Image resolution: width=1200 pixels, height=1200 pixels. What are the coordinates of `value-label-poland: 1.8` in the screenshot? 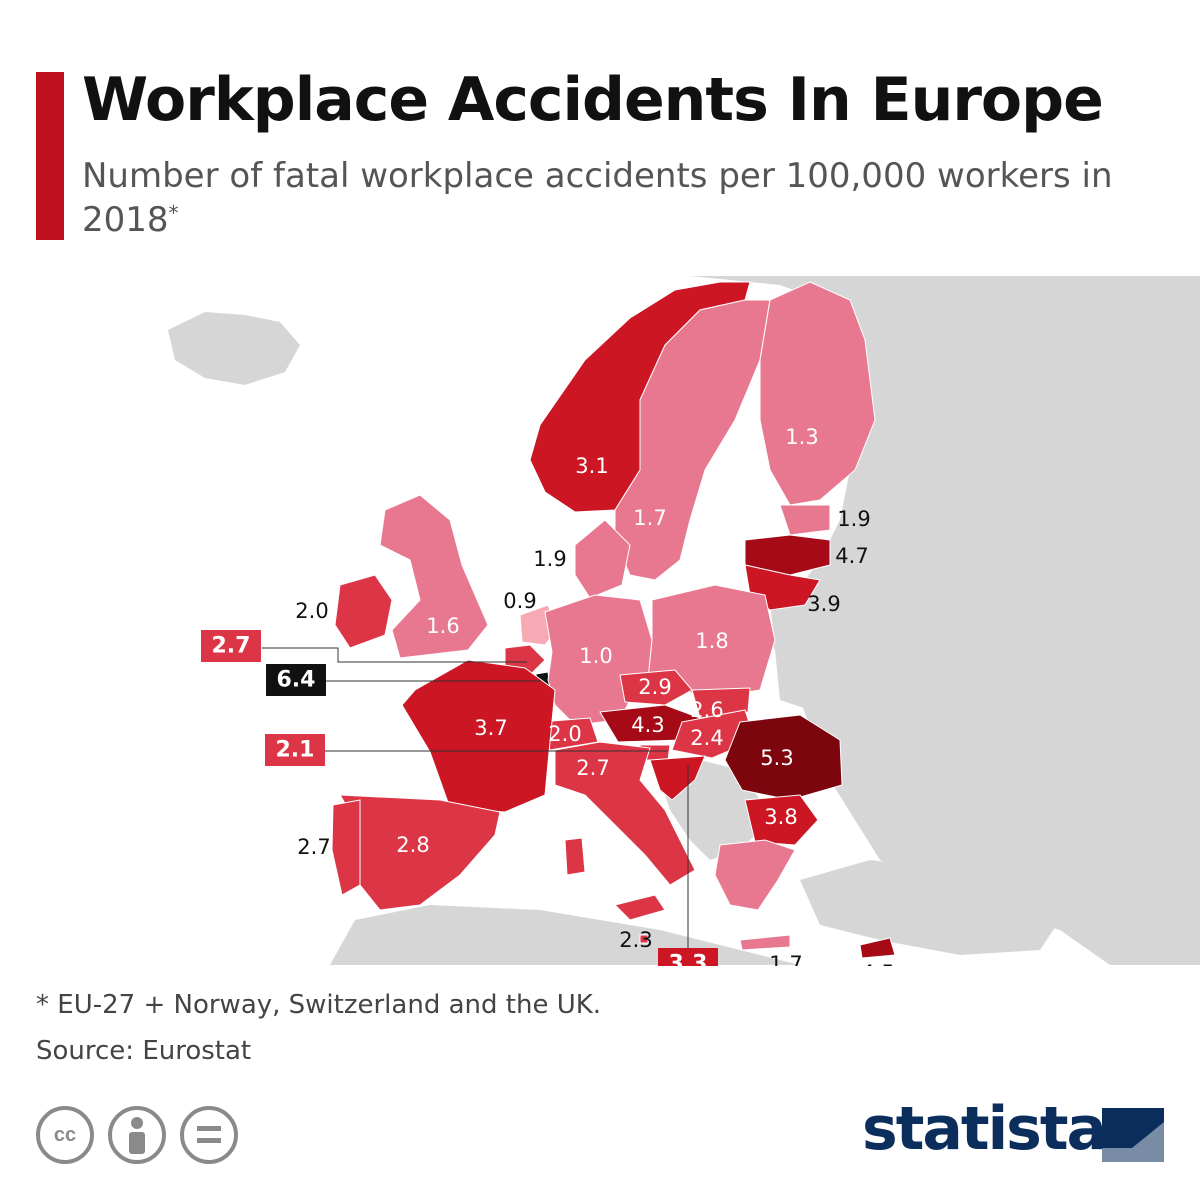 It's located at (711, 641).